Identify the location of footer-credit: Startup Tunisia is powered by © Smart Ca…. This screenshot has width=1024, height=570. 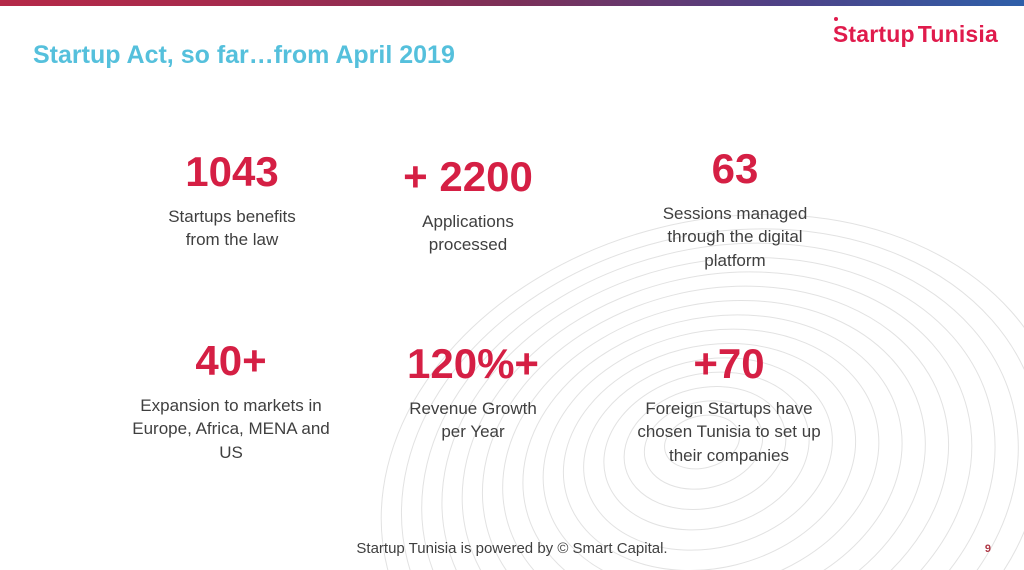
(512, 548).